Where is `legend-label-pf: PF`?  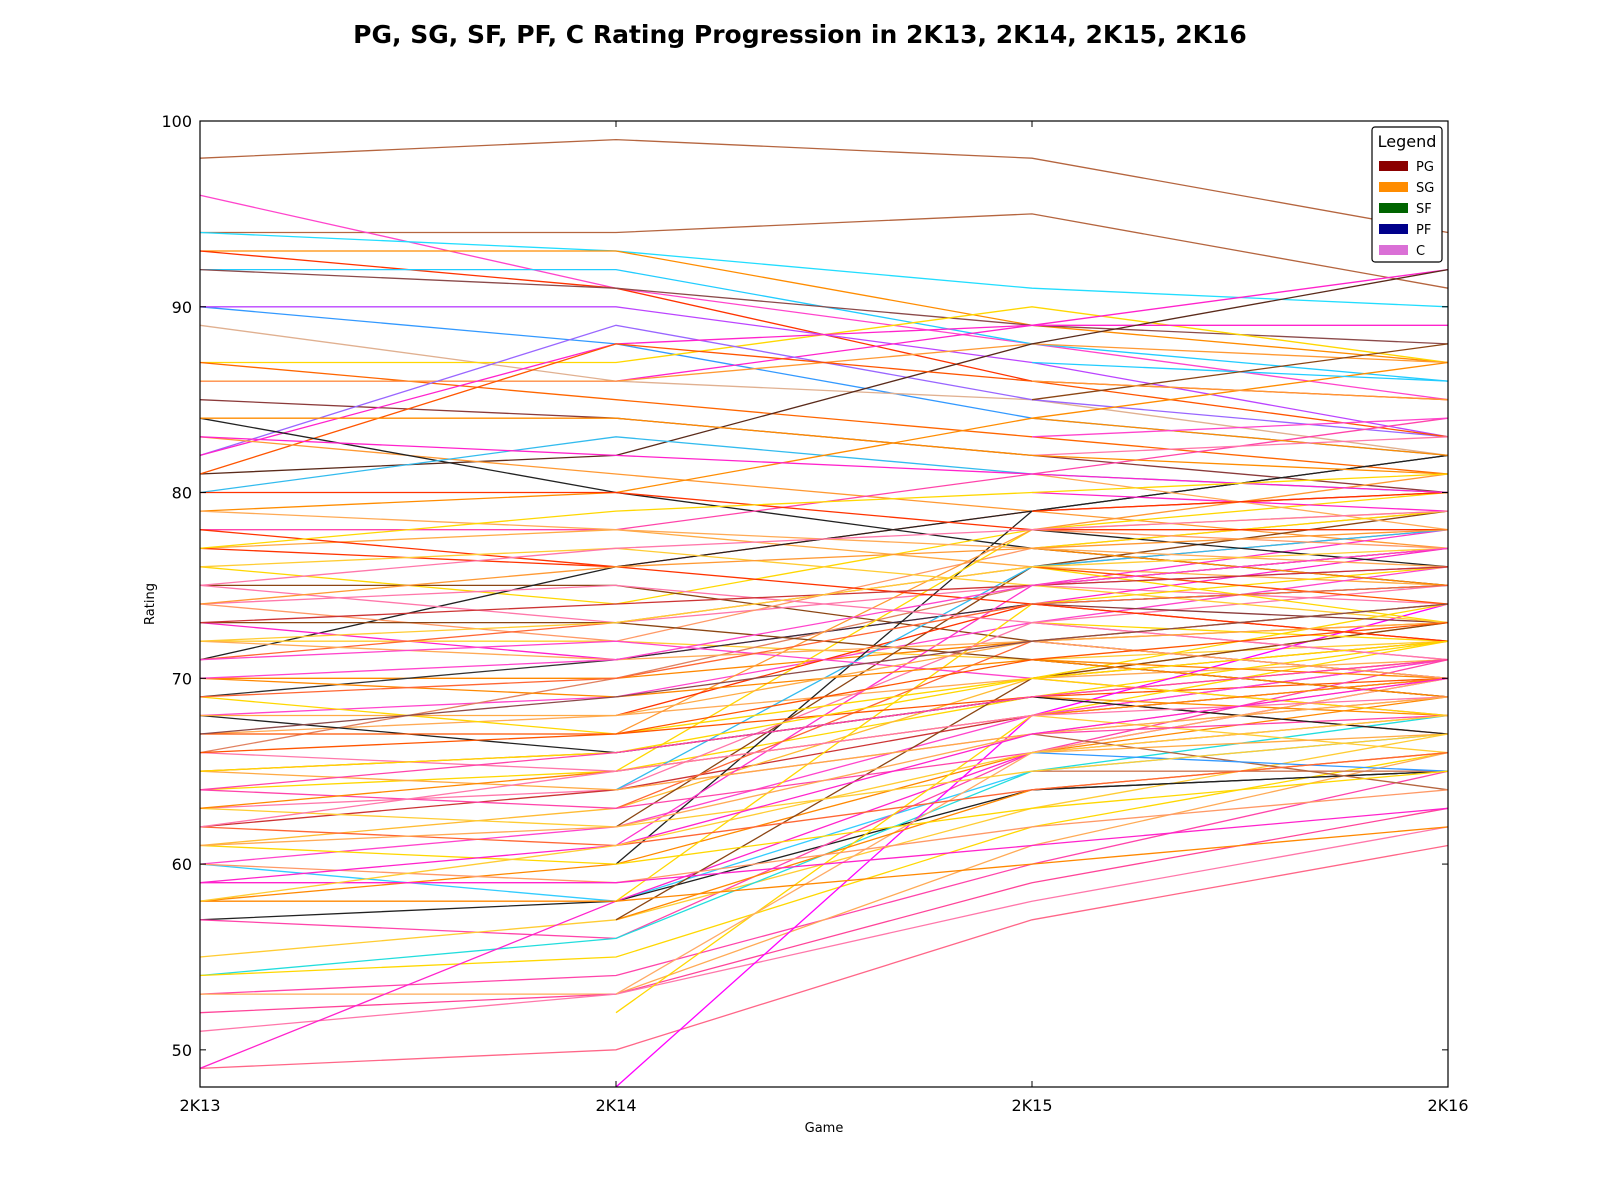
legend-label-pf: PF is located at coordinates (1423, 230).